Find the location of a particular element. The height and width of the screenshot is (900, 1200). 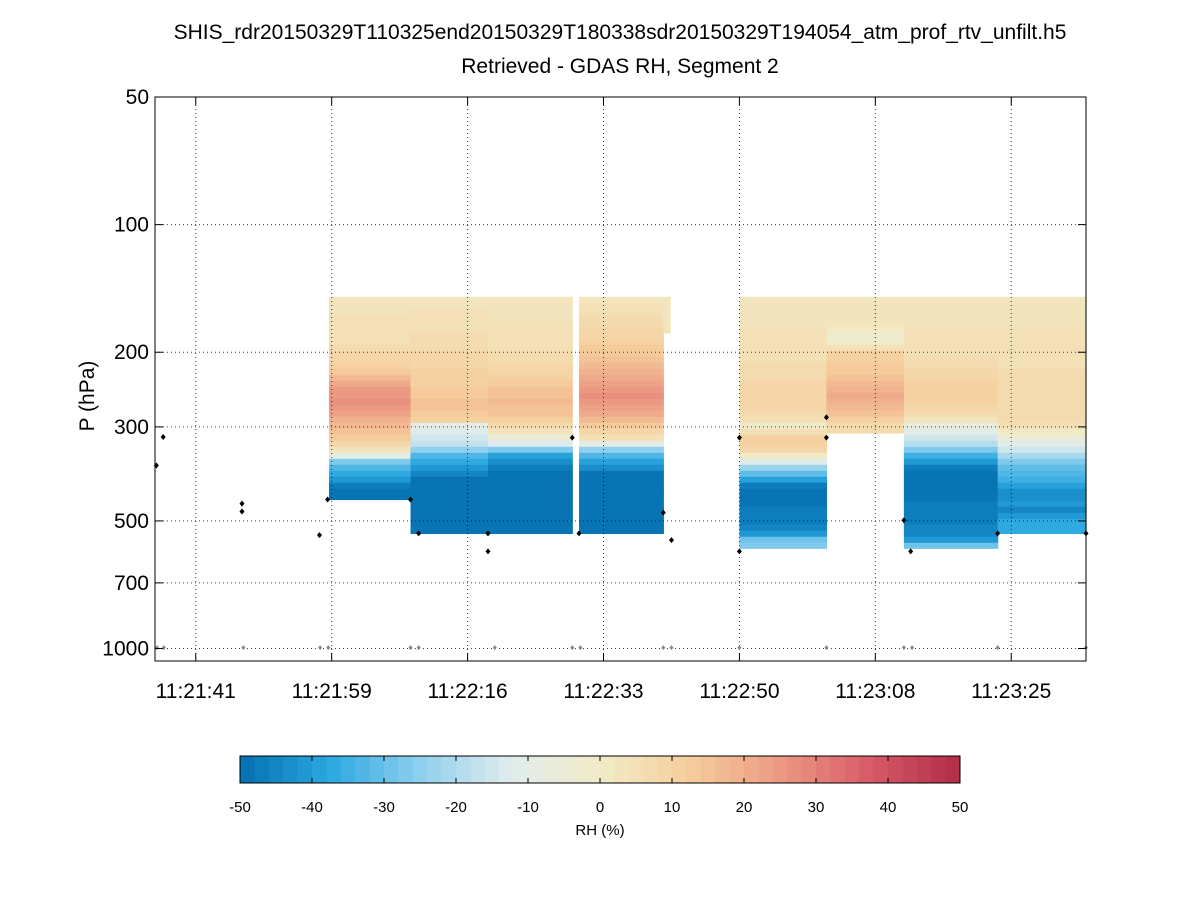

gray-marker is located at coordinates (157, 648).